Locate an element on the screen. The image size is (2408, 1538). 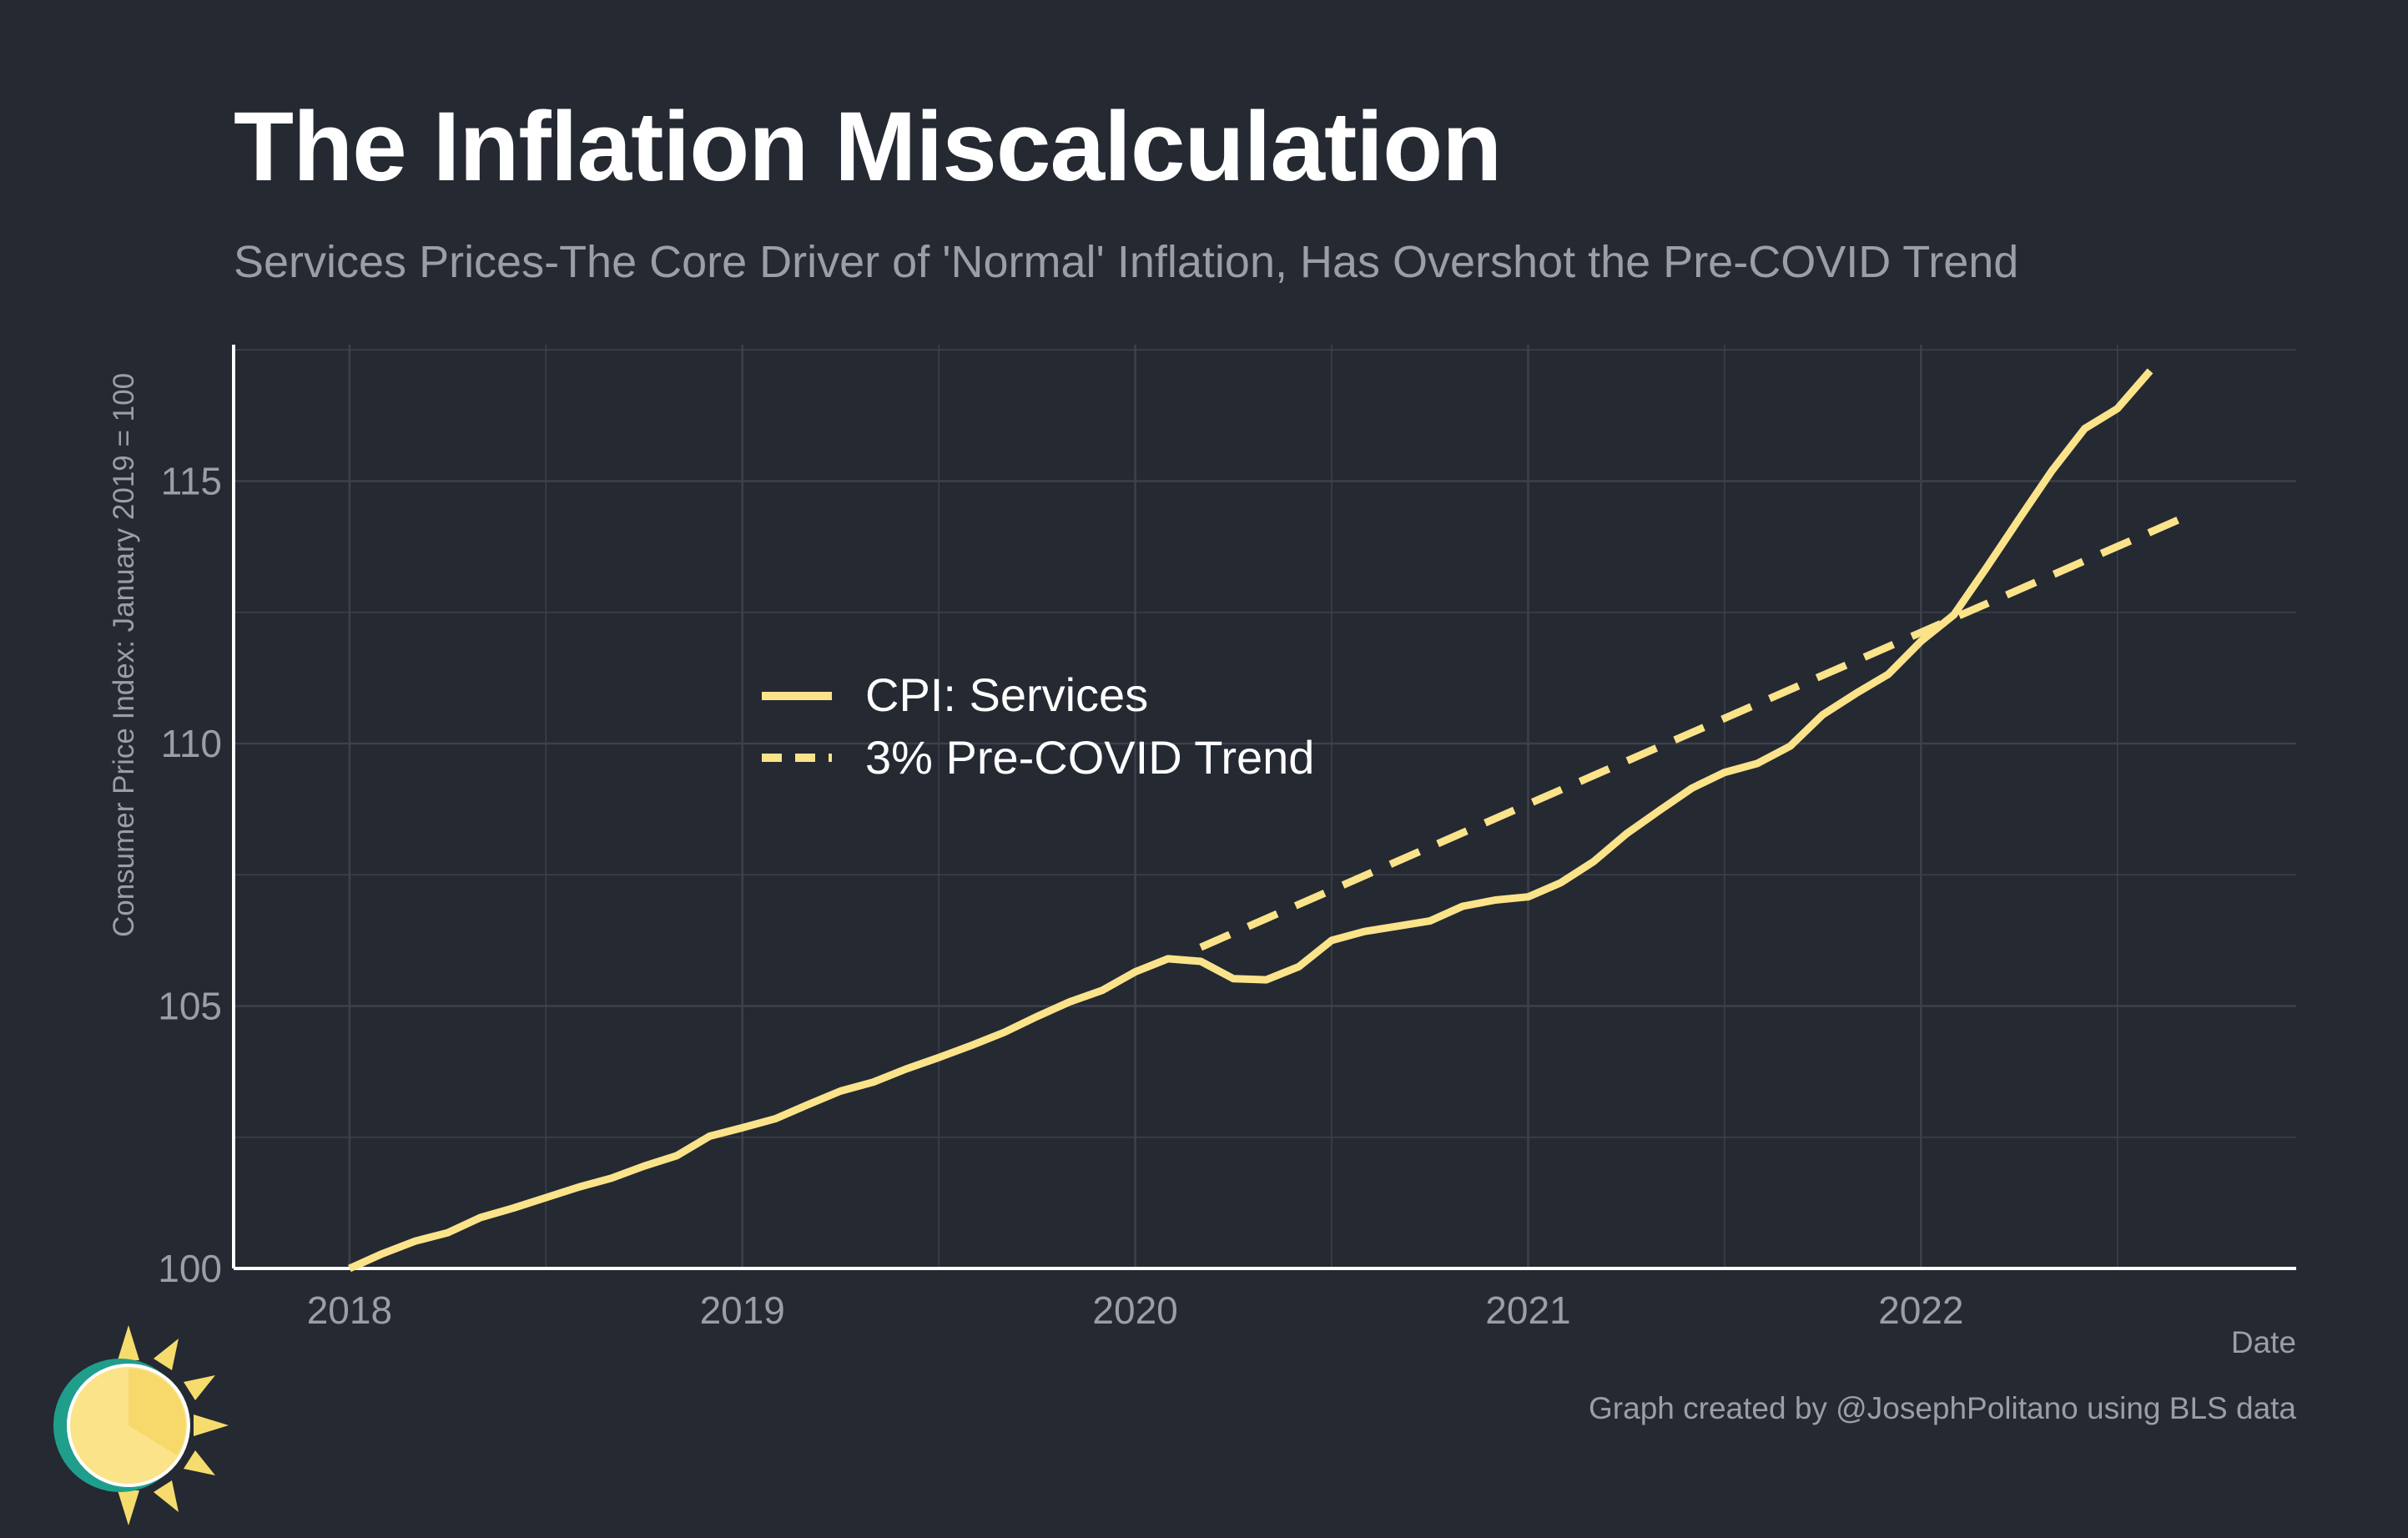
y-tick-label: 115 is located at coordinates (191, 481).